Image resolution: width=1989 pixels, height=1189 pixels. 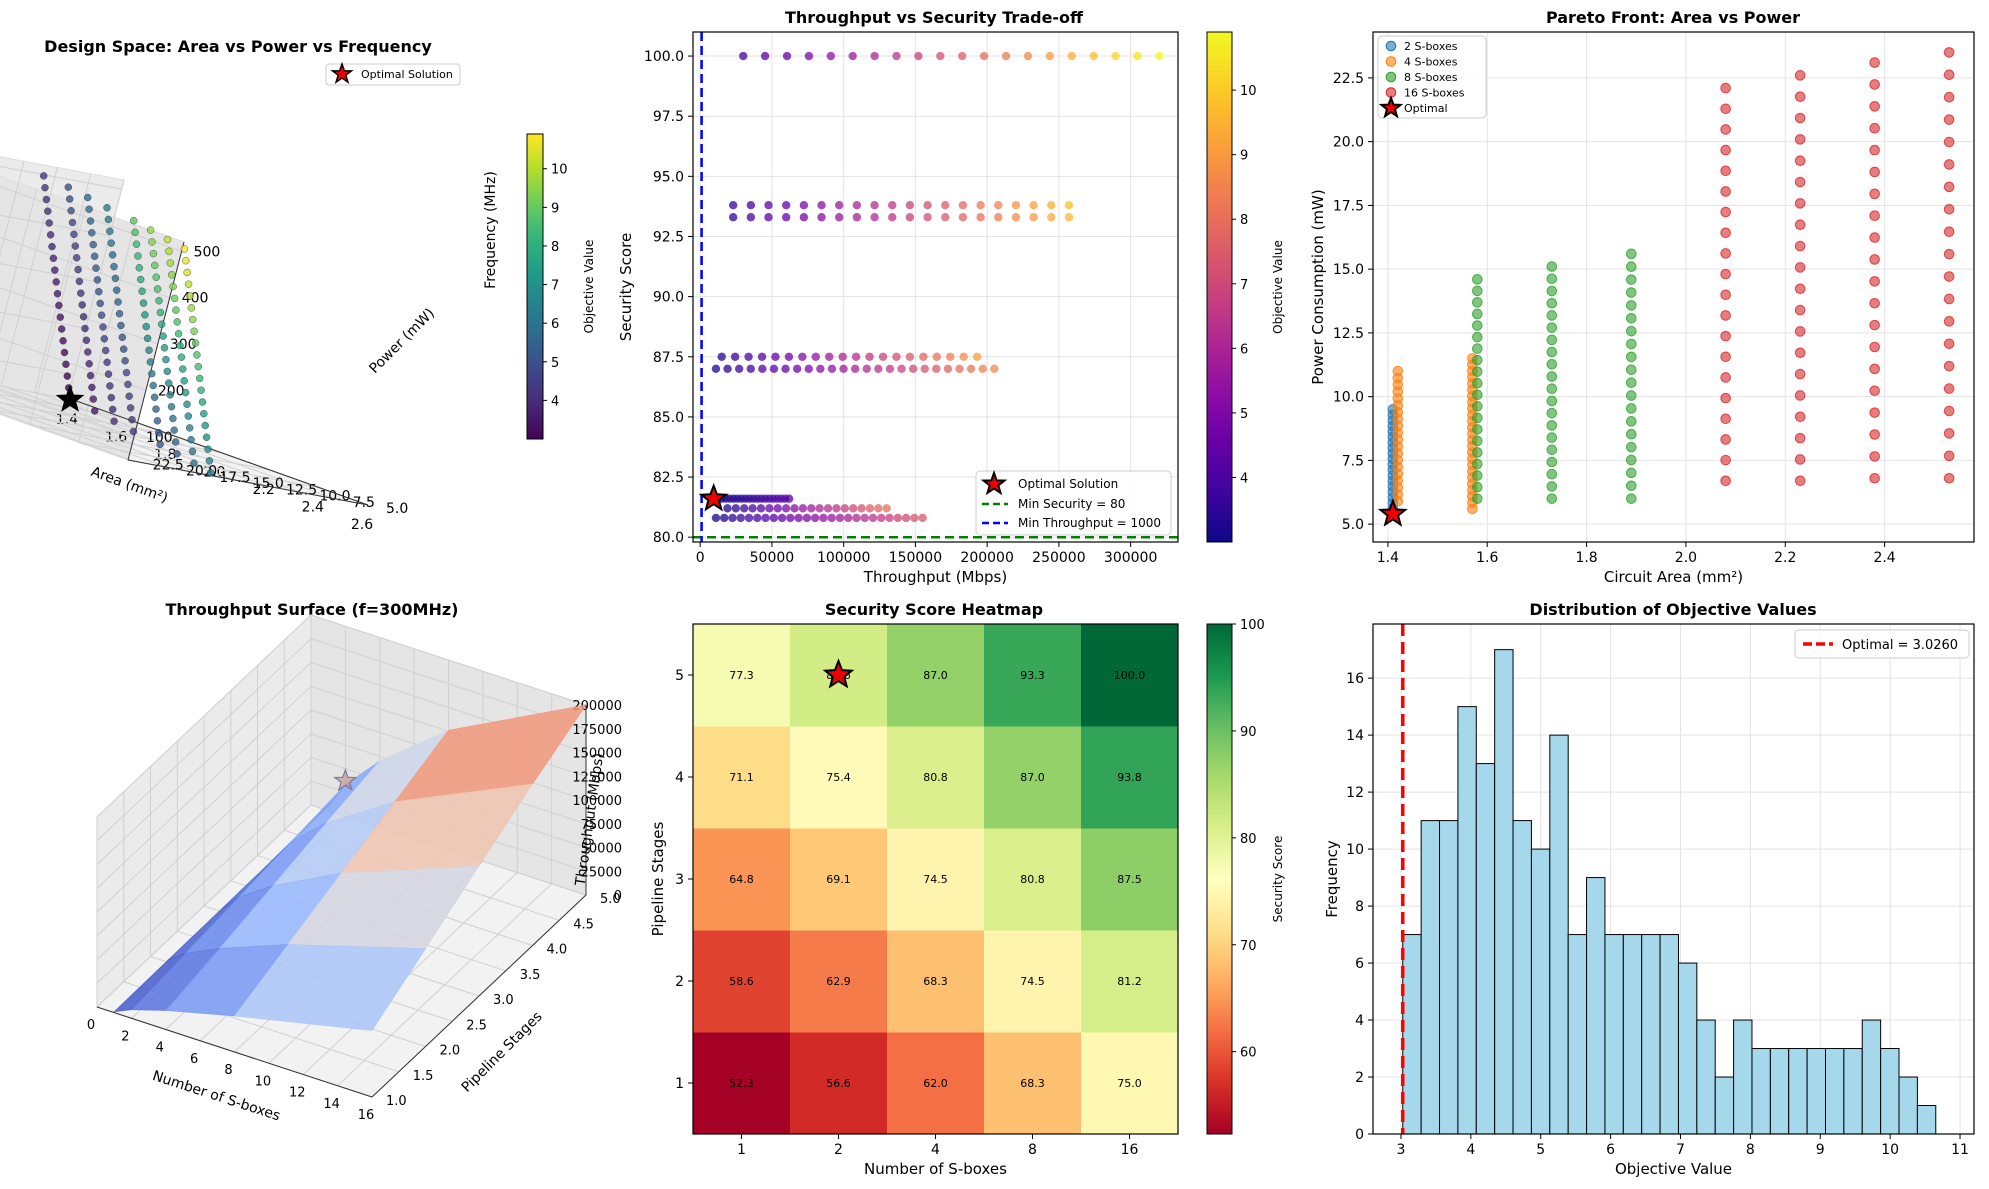 What do you see at coordinates (1426, 108) in the screenshot?
I see `p3-legend-label: Optimal` at bounding box center [1426, 108].